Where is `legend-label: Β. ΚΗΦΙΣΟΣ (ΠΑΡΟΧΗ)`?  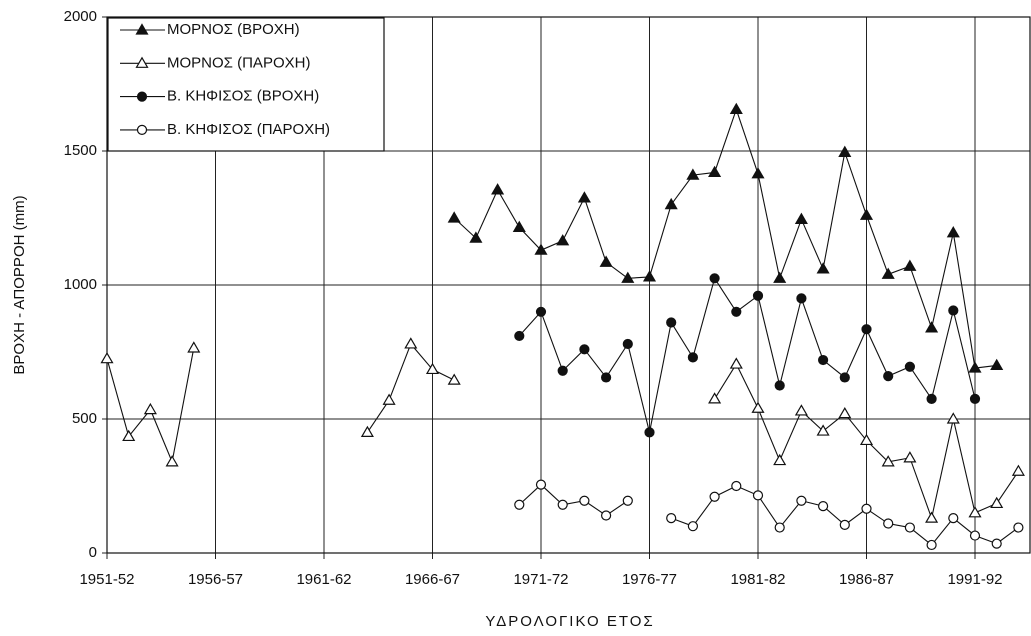 legend-label: Β. ΚΗΦΙΣΟΣ (ΠΑΡΟΧΗ) is located at coordinates (248, 129).